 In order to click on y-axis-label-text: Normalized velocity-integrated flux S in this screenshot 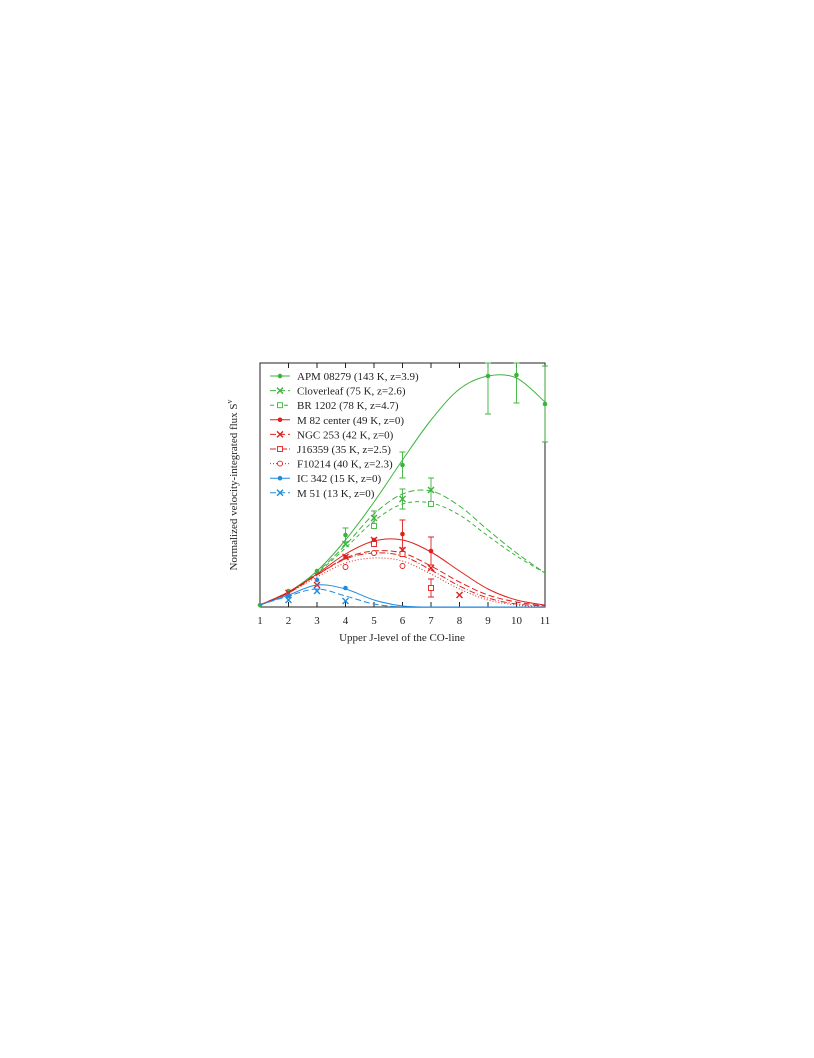, I will do `click(234, 486)`.